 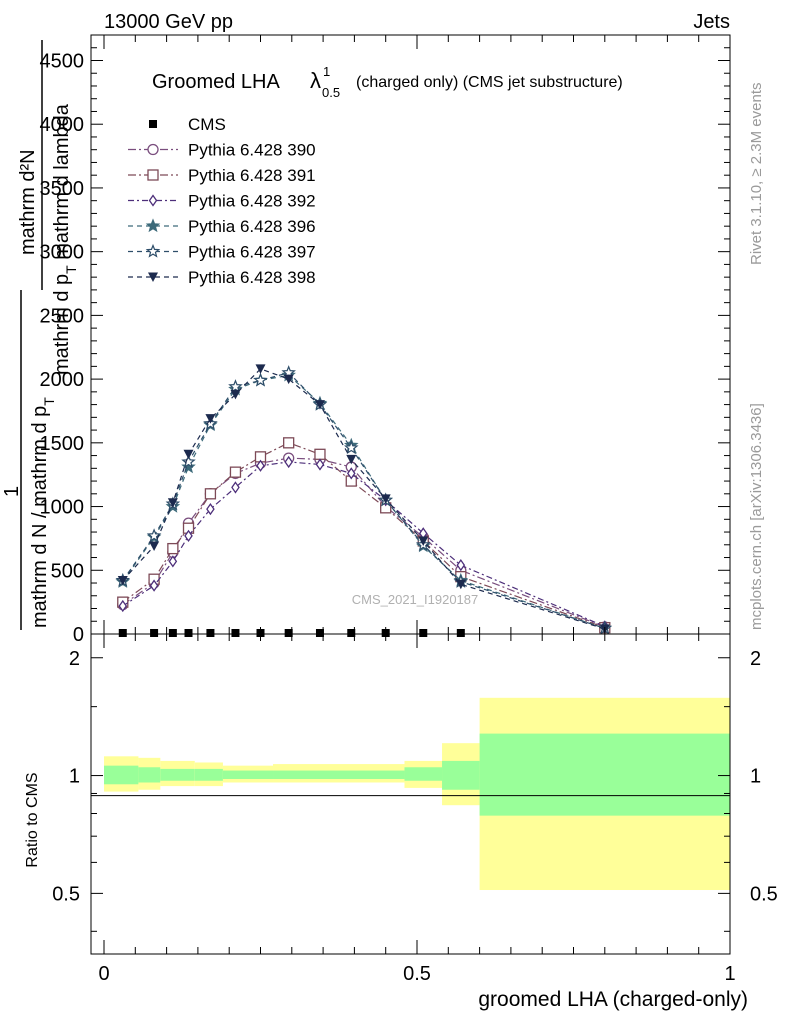 I want to click on ratio-tick-label-left: 2, so click(x=74, y=659).